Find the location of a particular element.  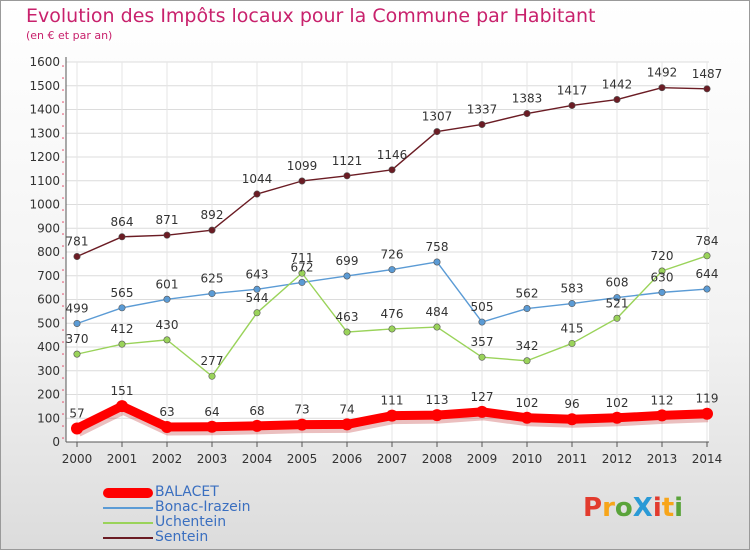

data-label: 1044 is located at coordinates (257, 179).